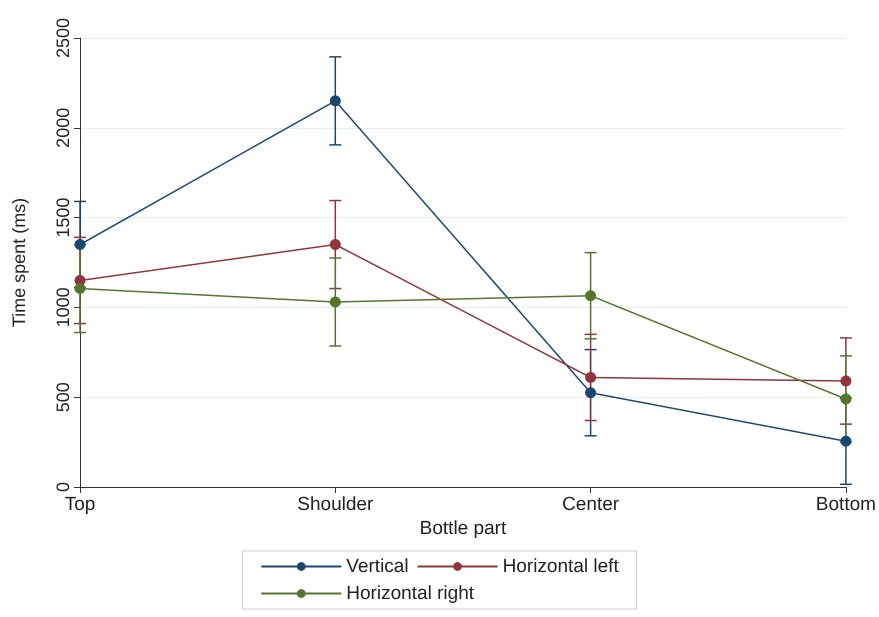 Image resolution: width=879 pixels, height=617 pixels. Describe the element at coordinates (410, 593) in the screenshot. I see `legend-label: Horizontal right` at that location.